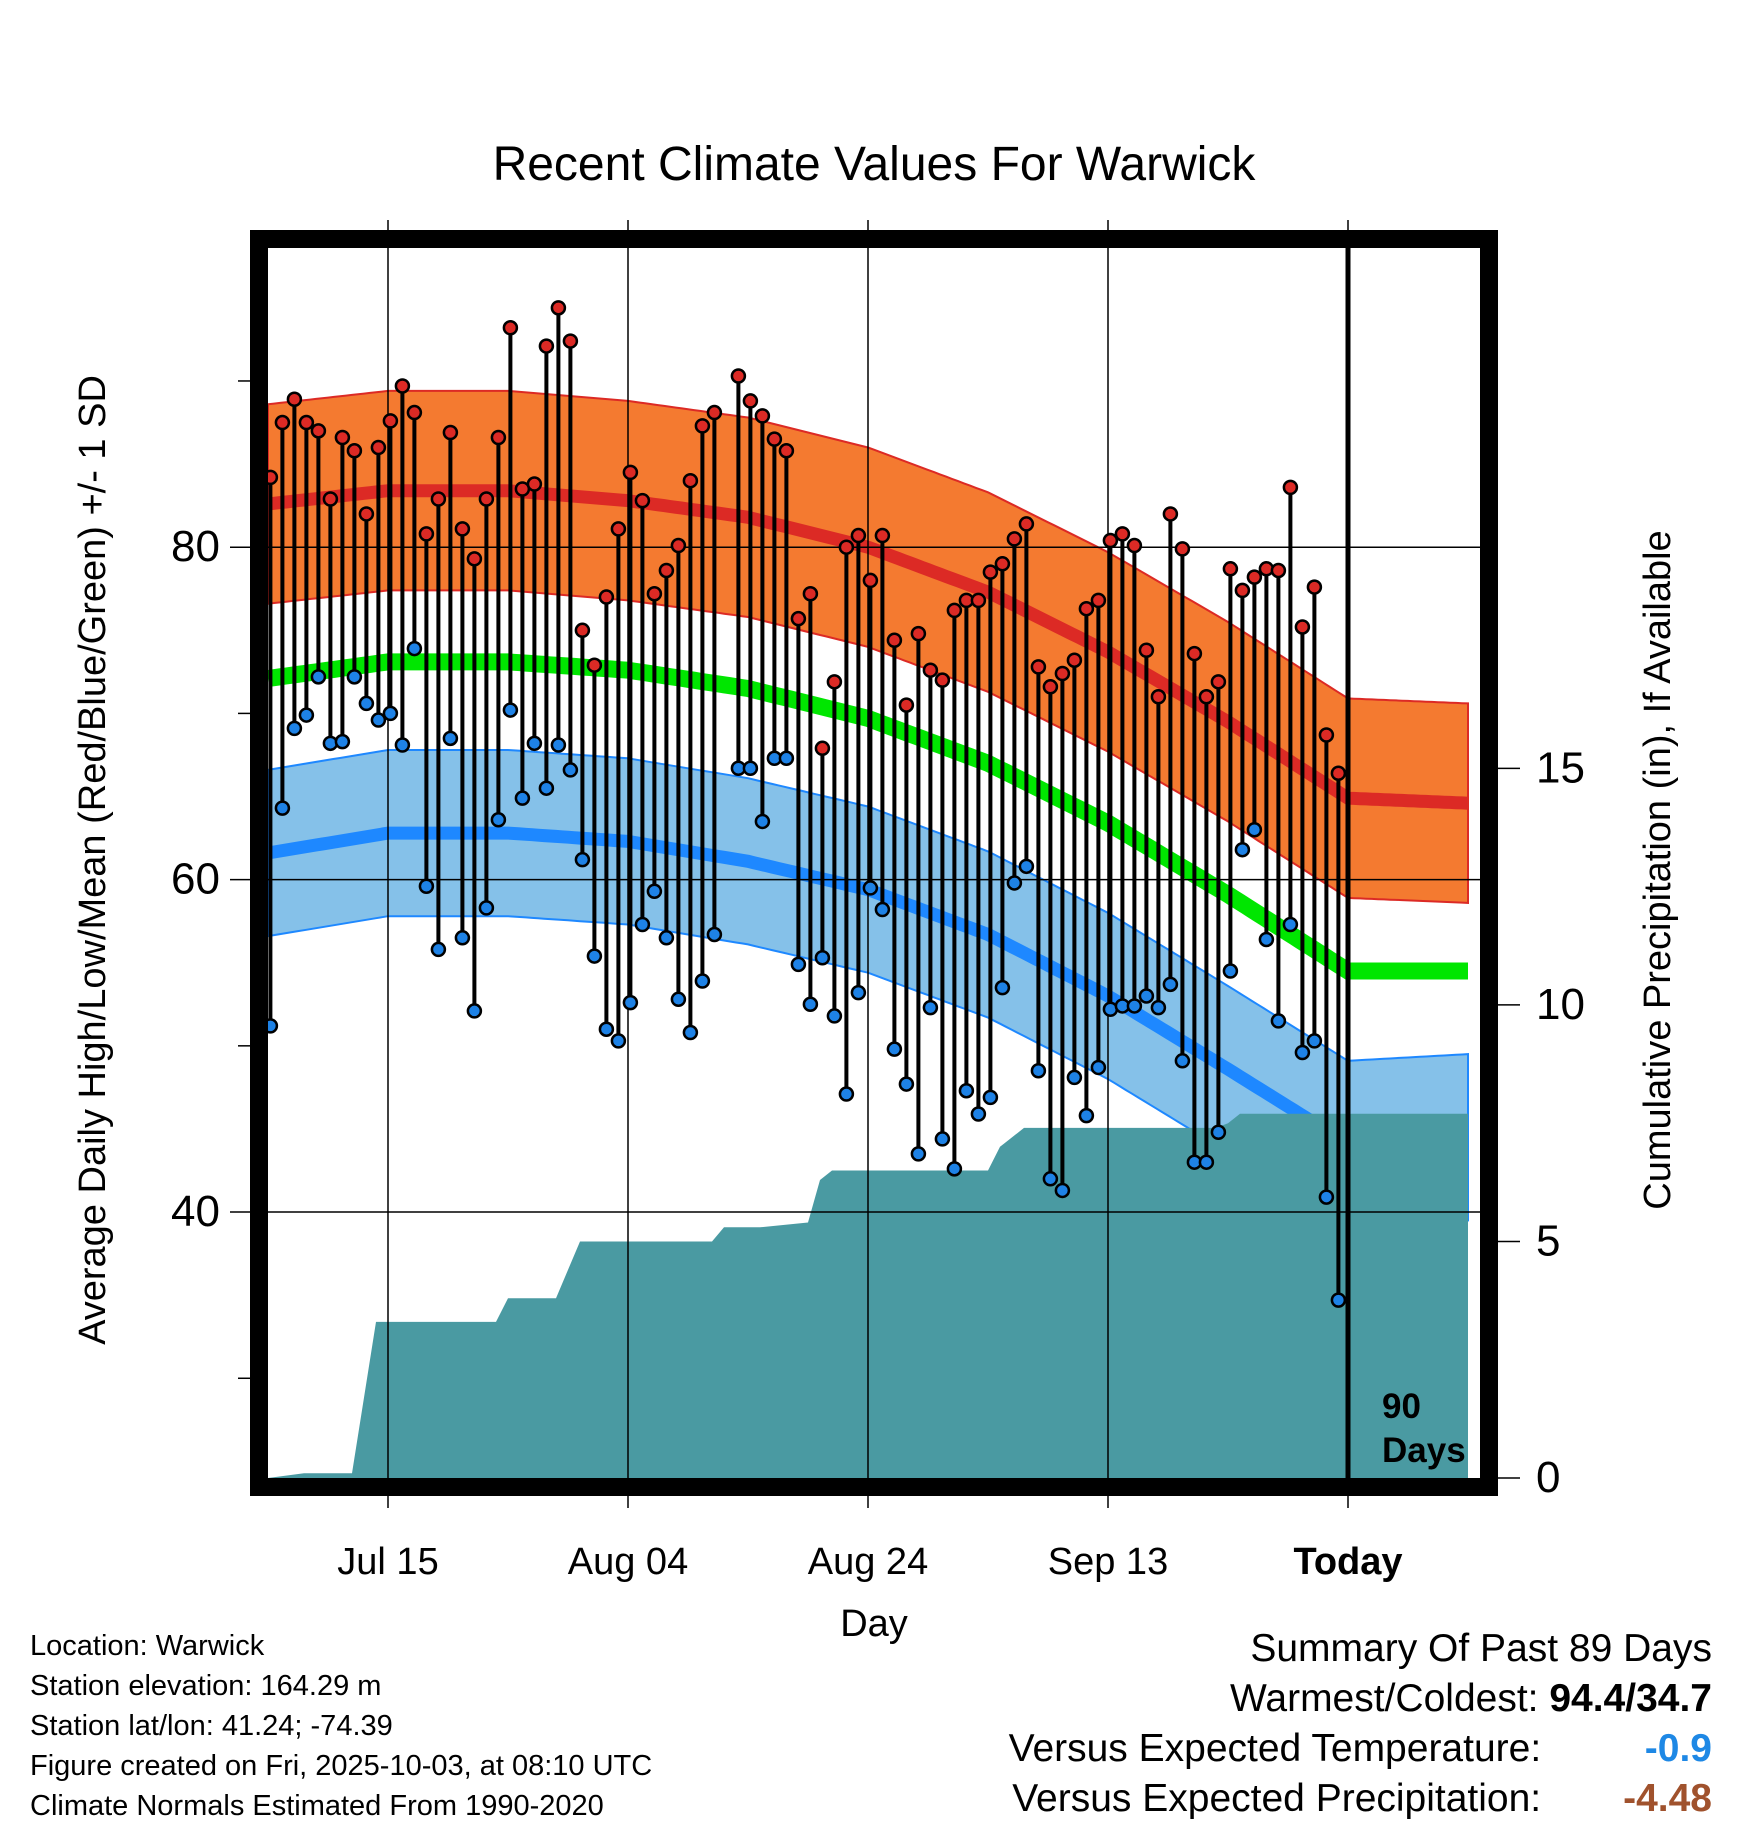 The width and height of the screenshot is (1748, 1828). Describe the element at coordinates (1424, 1450) in the screenshot. I see `today-label-days-word: Days` at that location.